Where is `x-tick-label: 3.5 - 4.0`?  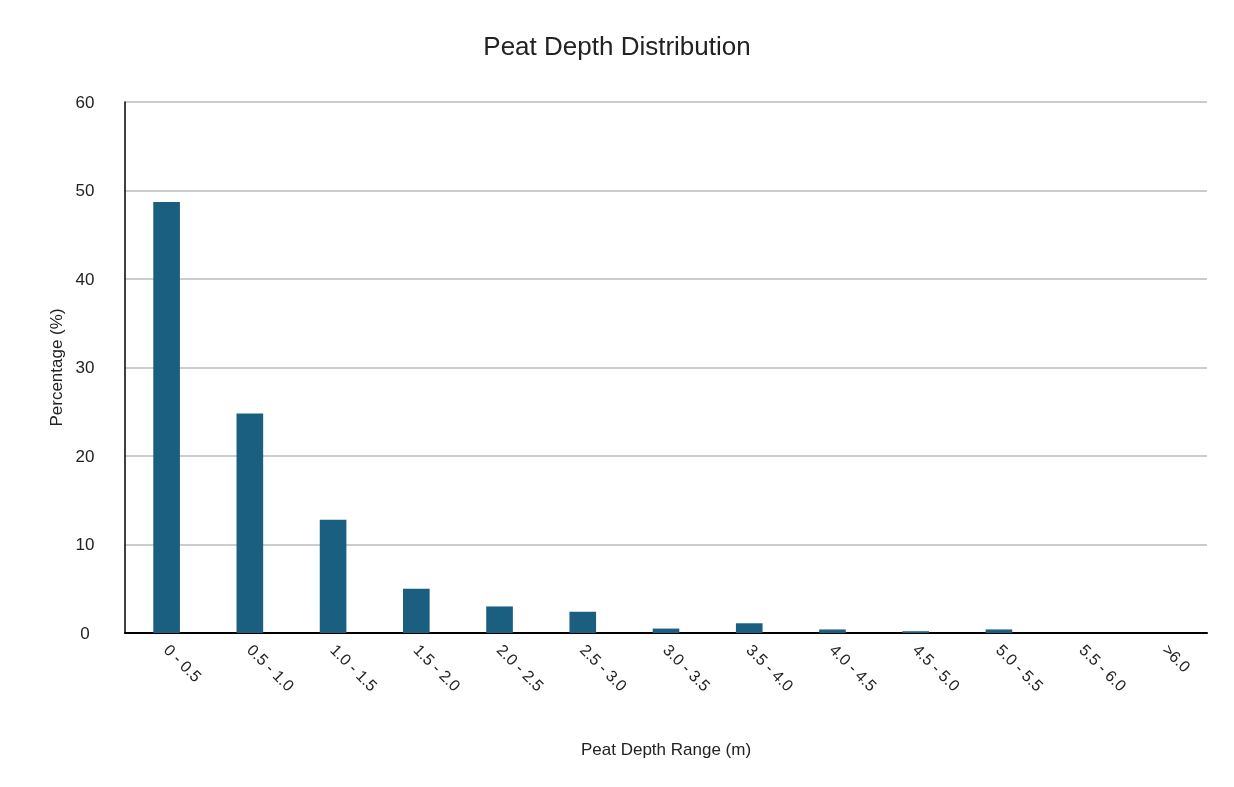 x-tick-label: 3.5 - 4.0 is located at coordinates (770, 667).